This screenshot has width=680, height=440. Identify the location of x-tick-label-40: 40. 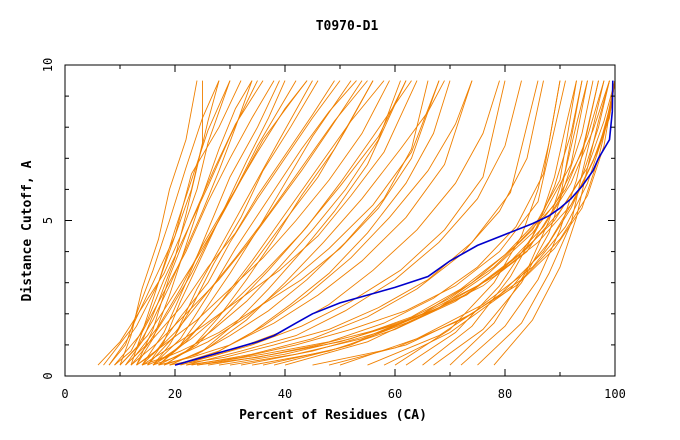
(285, 394).